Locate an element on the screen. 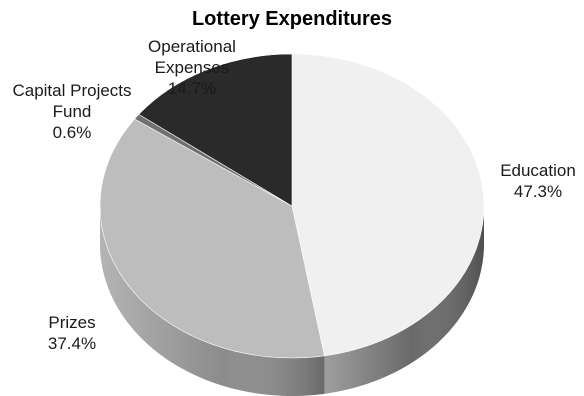  pie-slice-operational-expenses is located at coordinates (215, 130).